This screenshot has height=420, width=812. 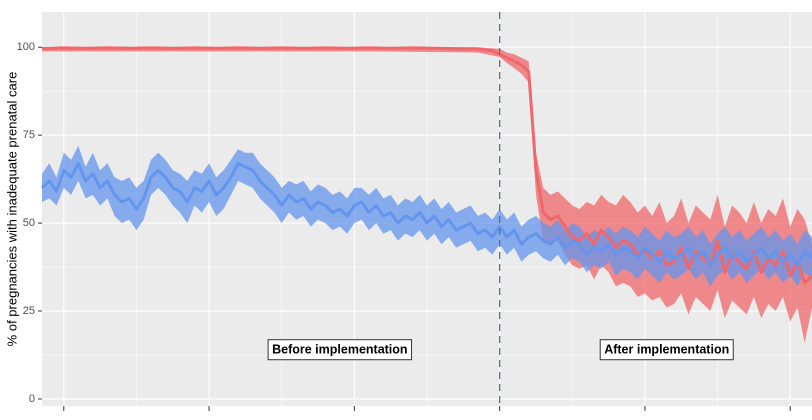 What do you see at coordinates (29, 311) in the screenshot?
I see `y-tick-label: 25` at bounding box center [29, 311].